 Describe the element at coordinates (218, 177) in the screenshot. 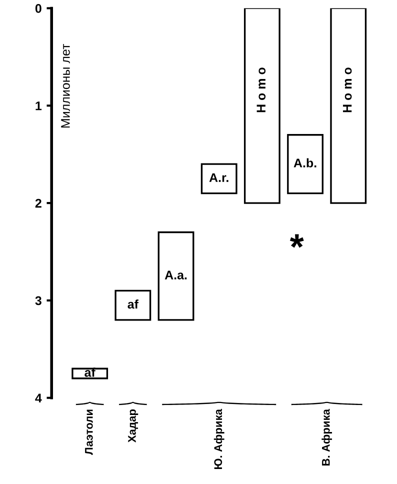

I see `series-label: A.r.` at that location.